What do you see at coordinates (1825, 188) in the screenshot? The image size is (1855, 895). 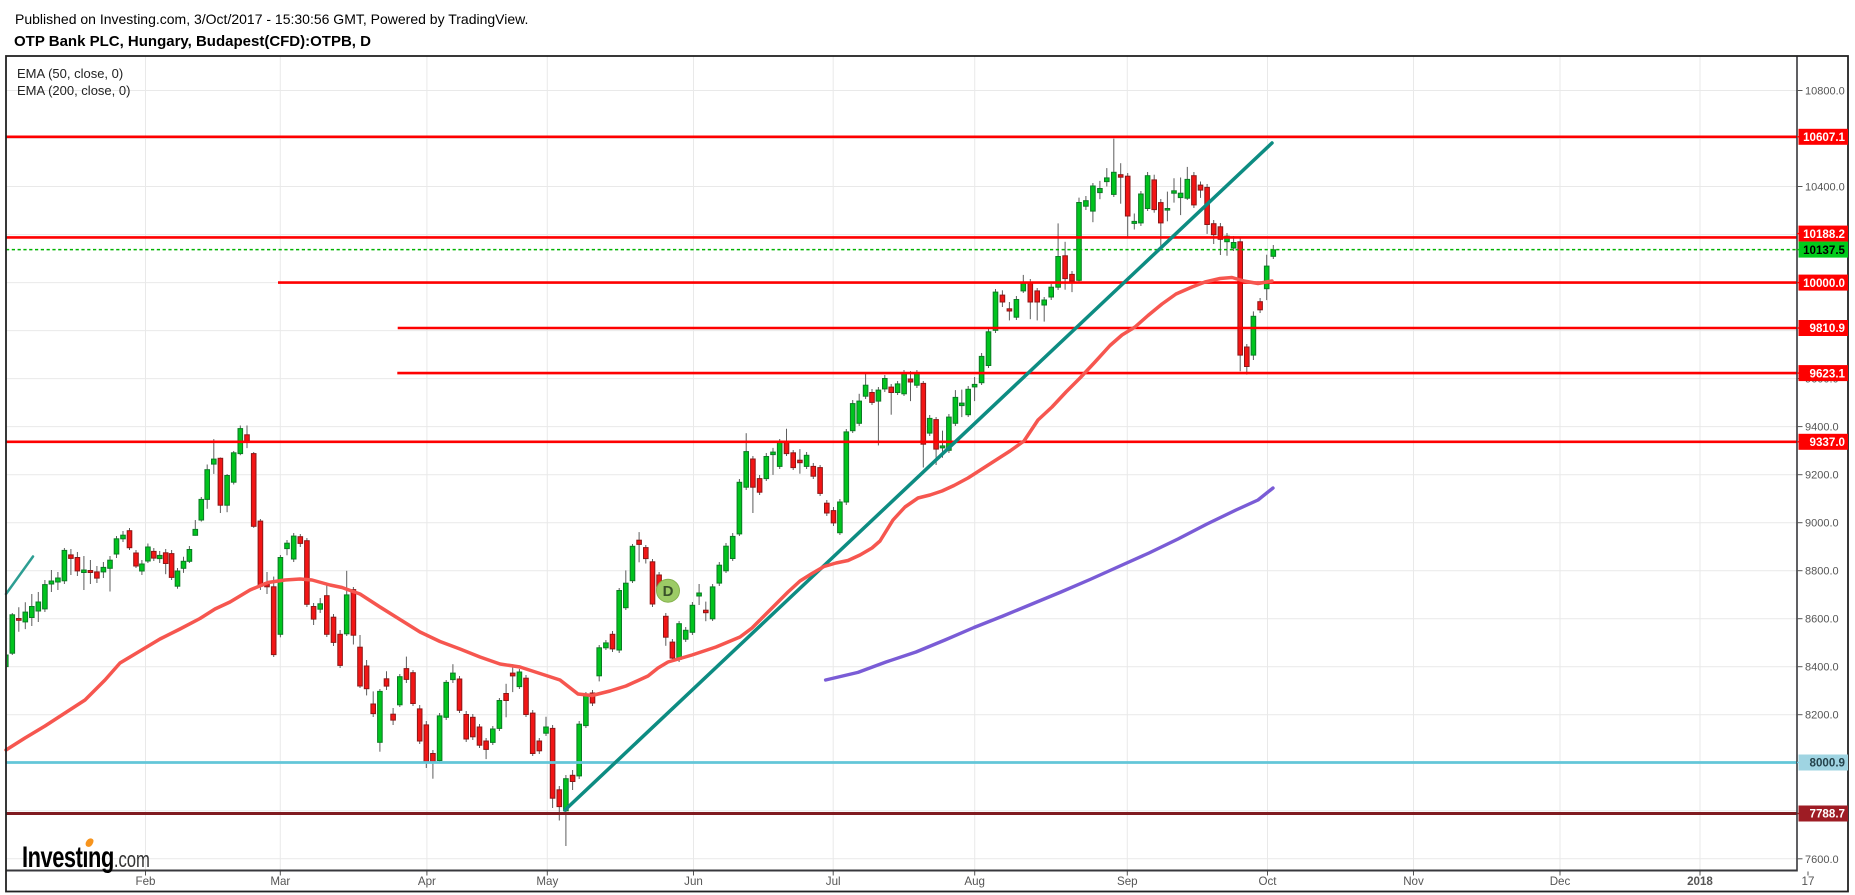 I see `svg-text: 10400.0` at bounding box center [1825, 188].